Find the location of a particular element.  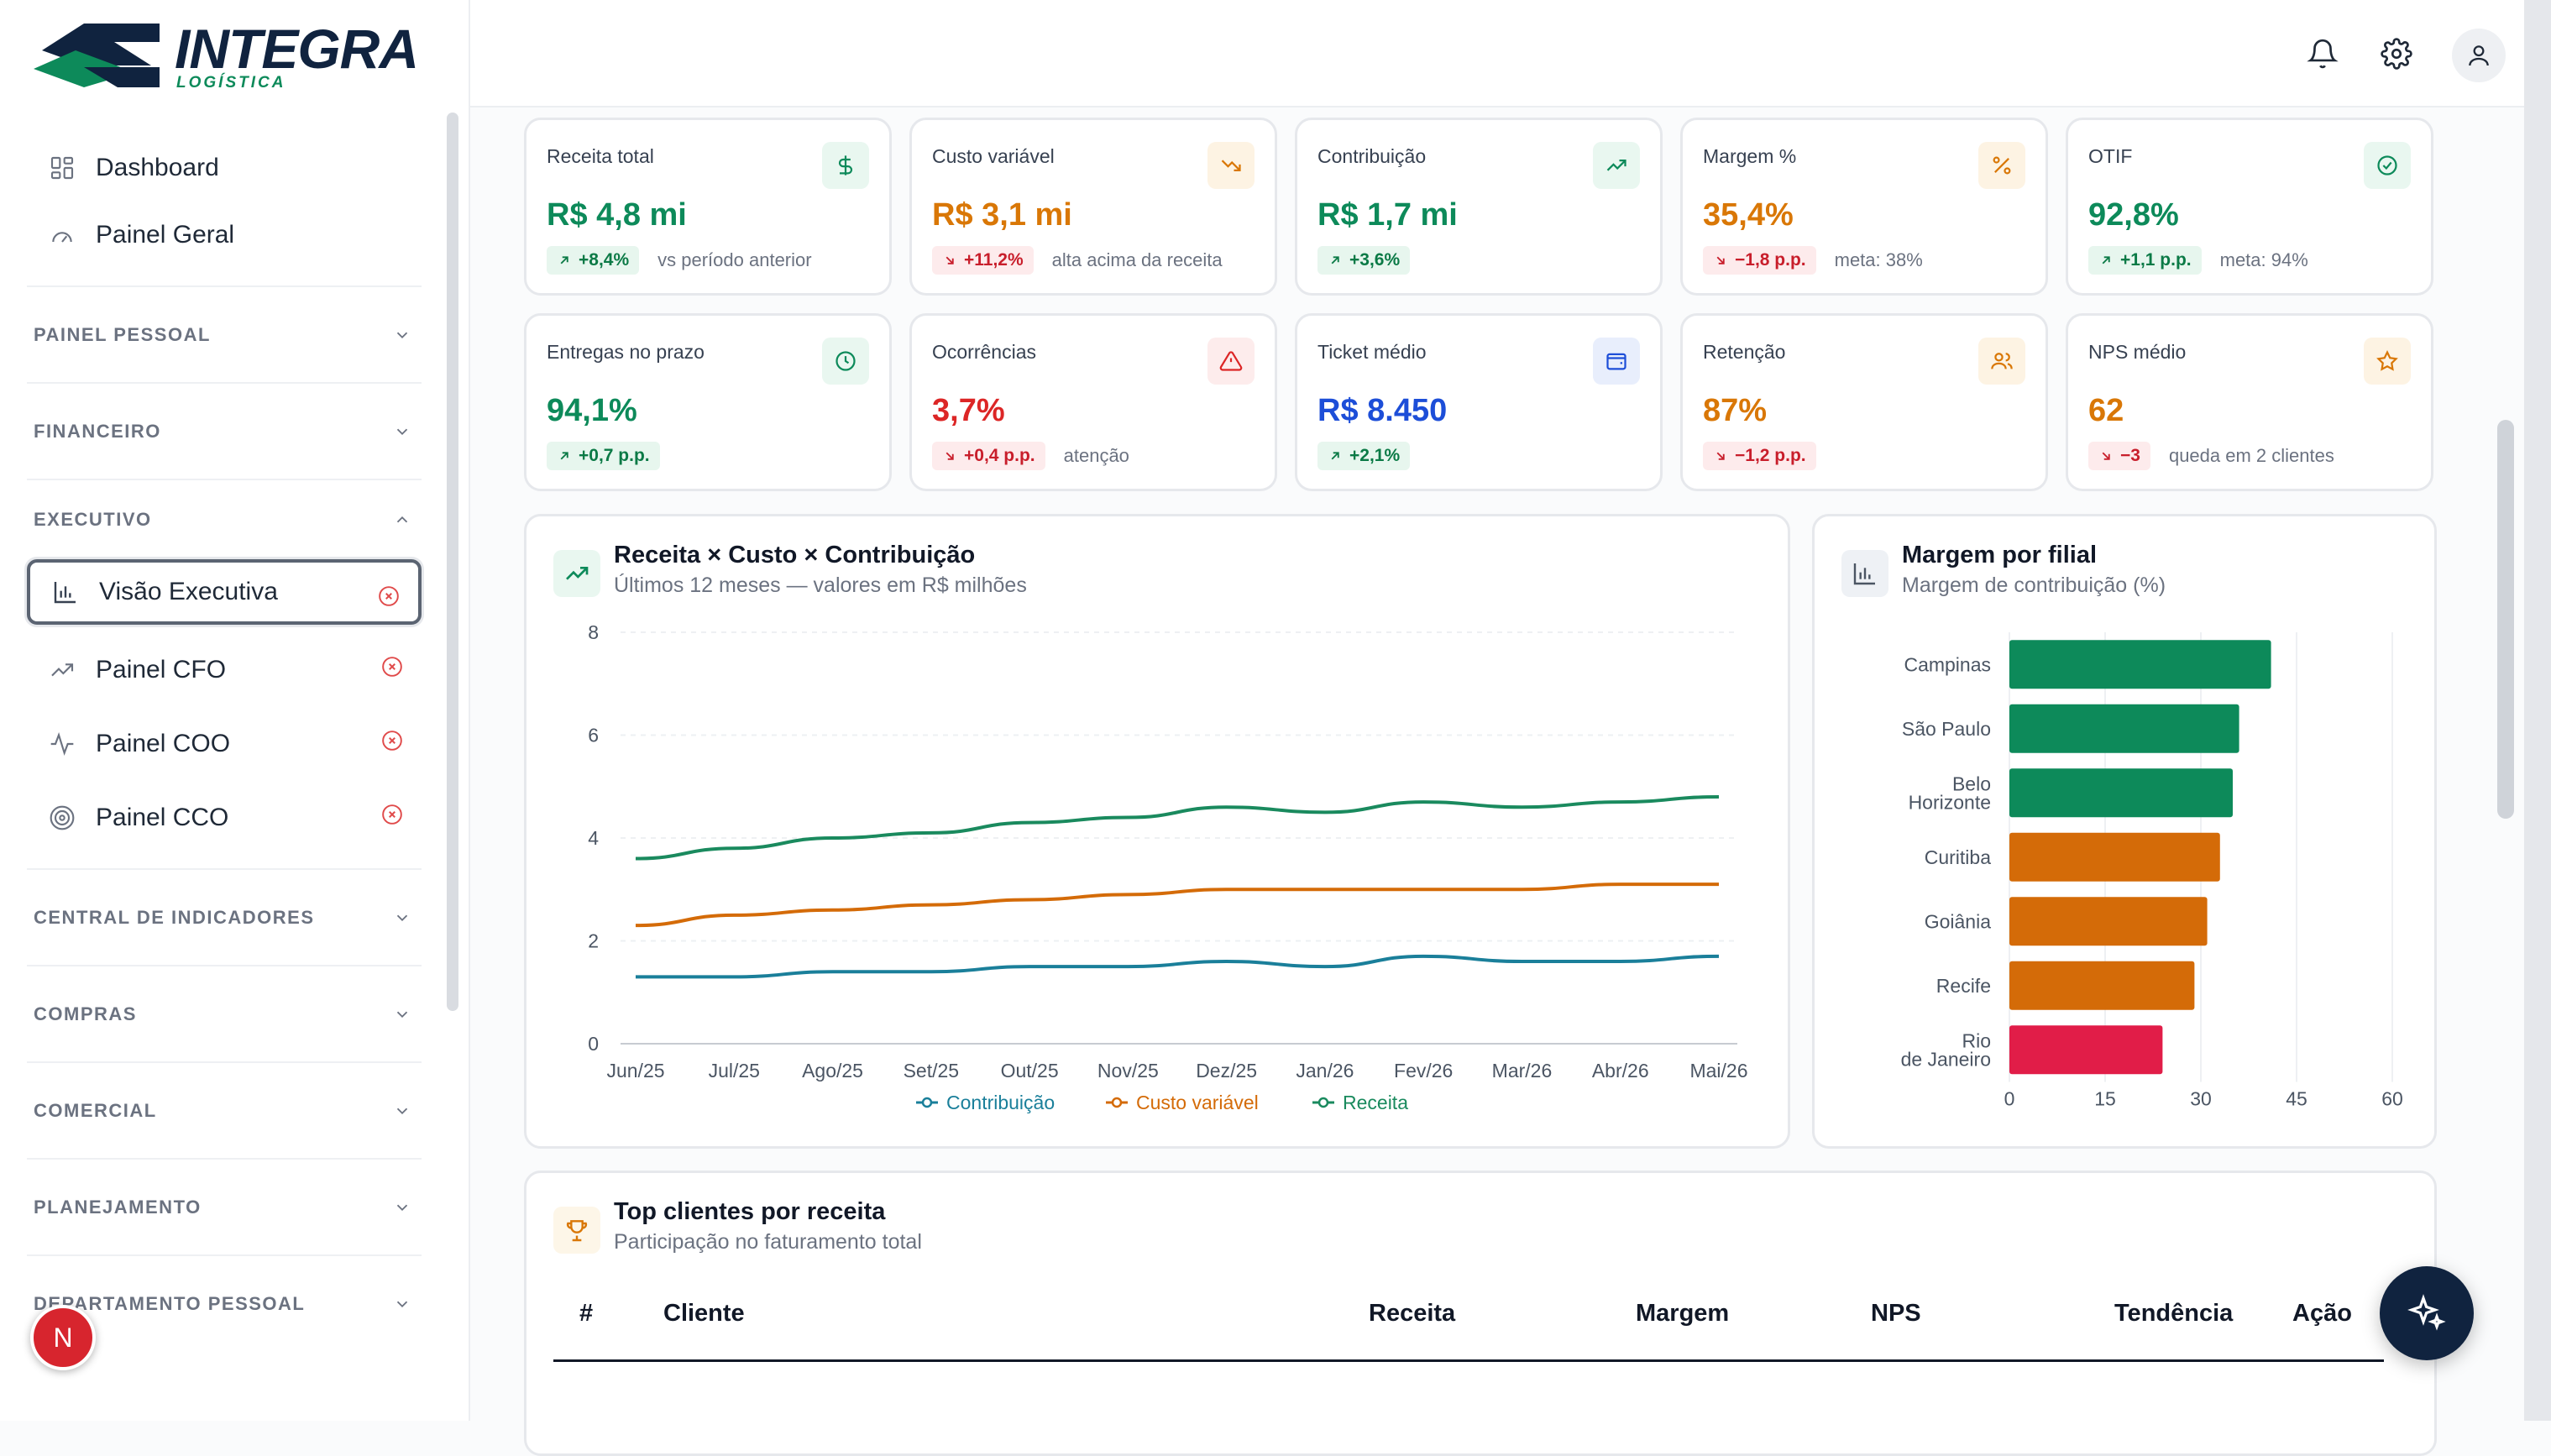

kpi-delta: +2,1% is located at coordinates (1374, 456).